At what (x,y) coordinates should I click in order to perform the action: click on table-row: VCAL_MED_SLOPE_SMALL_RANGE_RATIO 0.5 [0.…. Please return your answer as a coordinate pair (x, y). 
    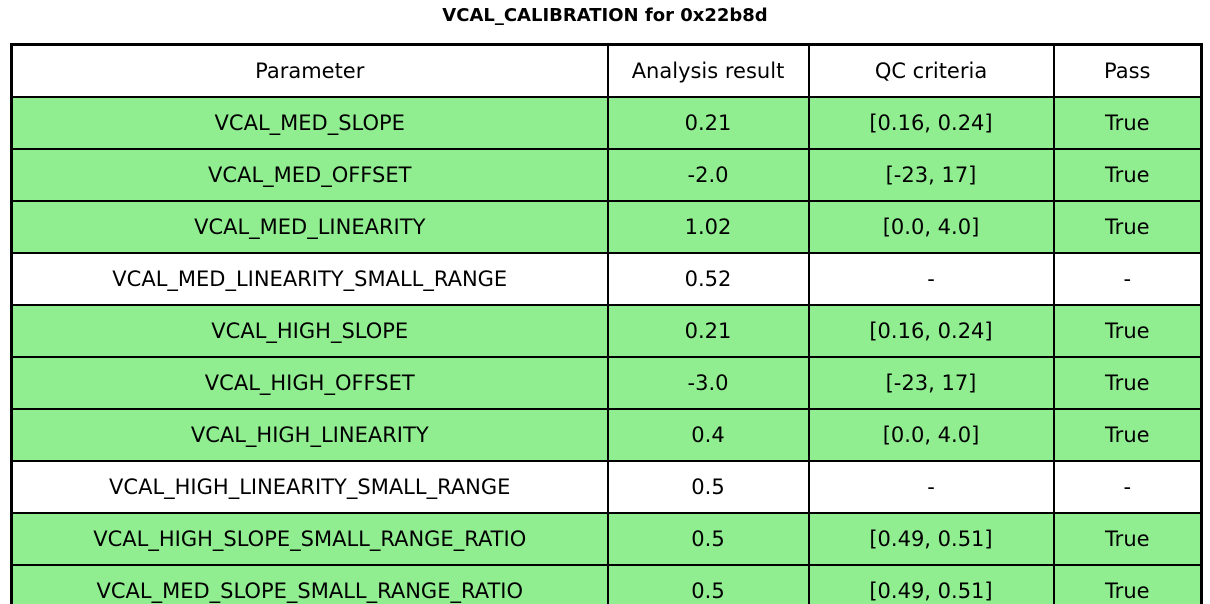
    Looking at the image, I should click on (606, 584).